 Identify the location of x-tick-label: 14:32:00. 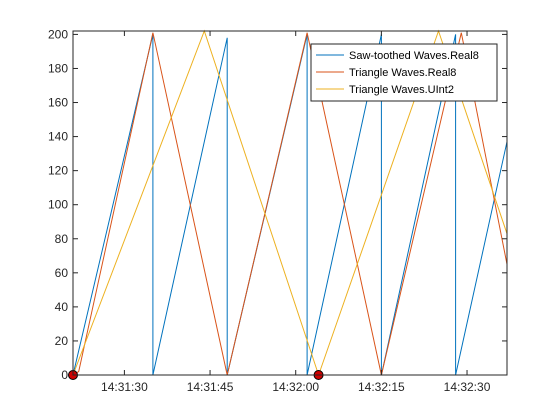
(295, 387).